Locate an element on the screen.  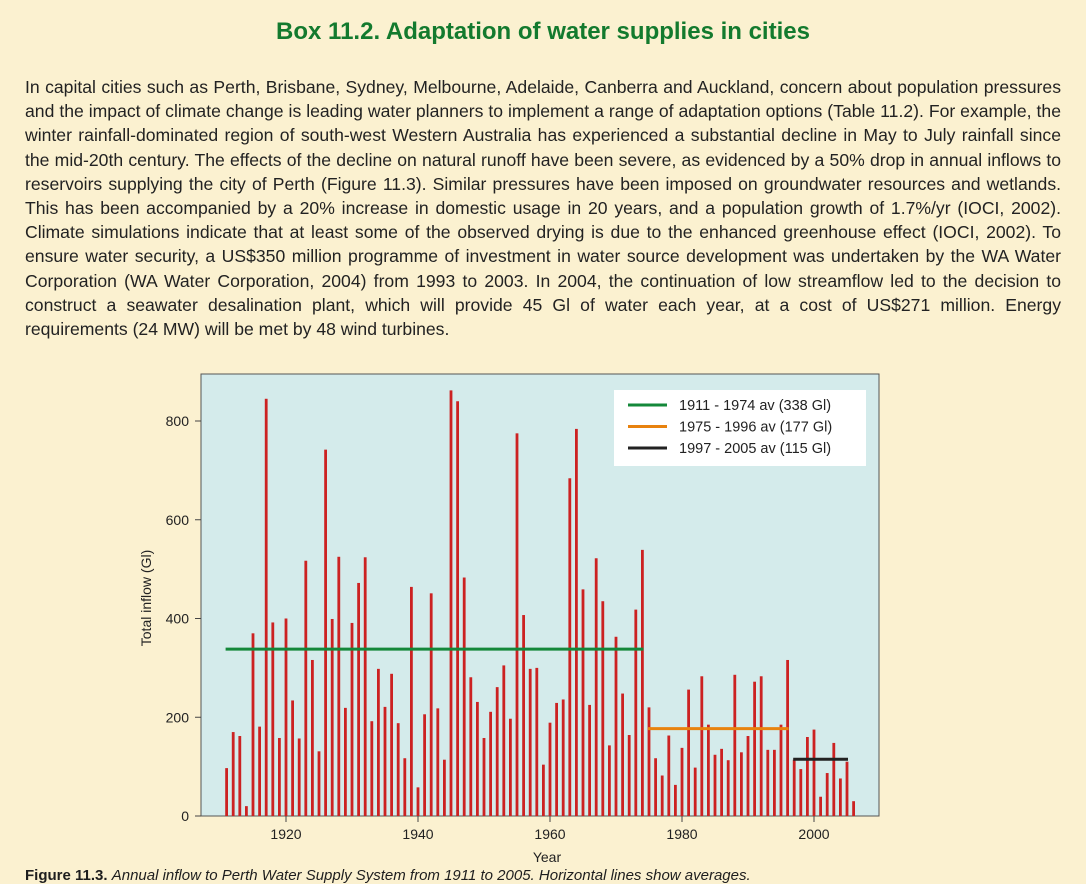
bar-1945 is located at coordinates (451, 603).